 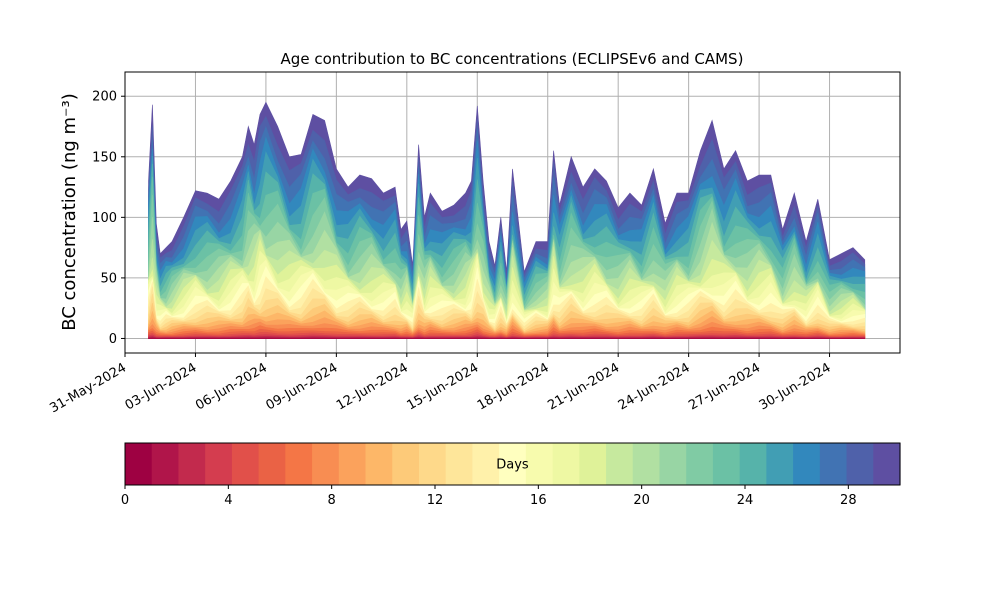 I want to click on y-tick-label: 0, so click(x=113, y=339).